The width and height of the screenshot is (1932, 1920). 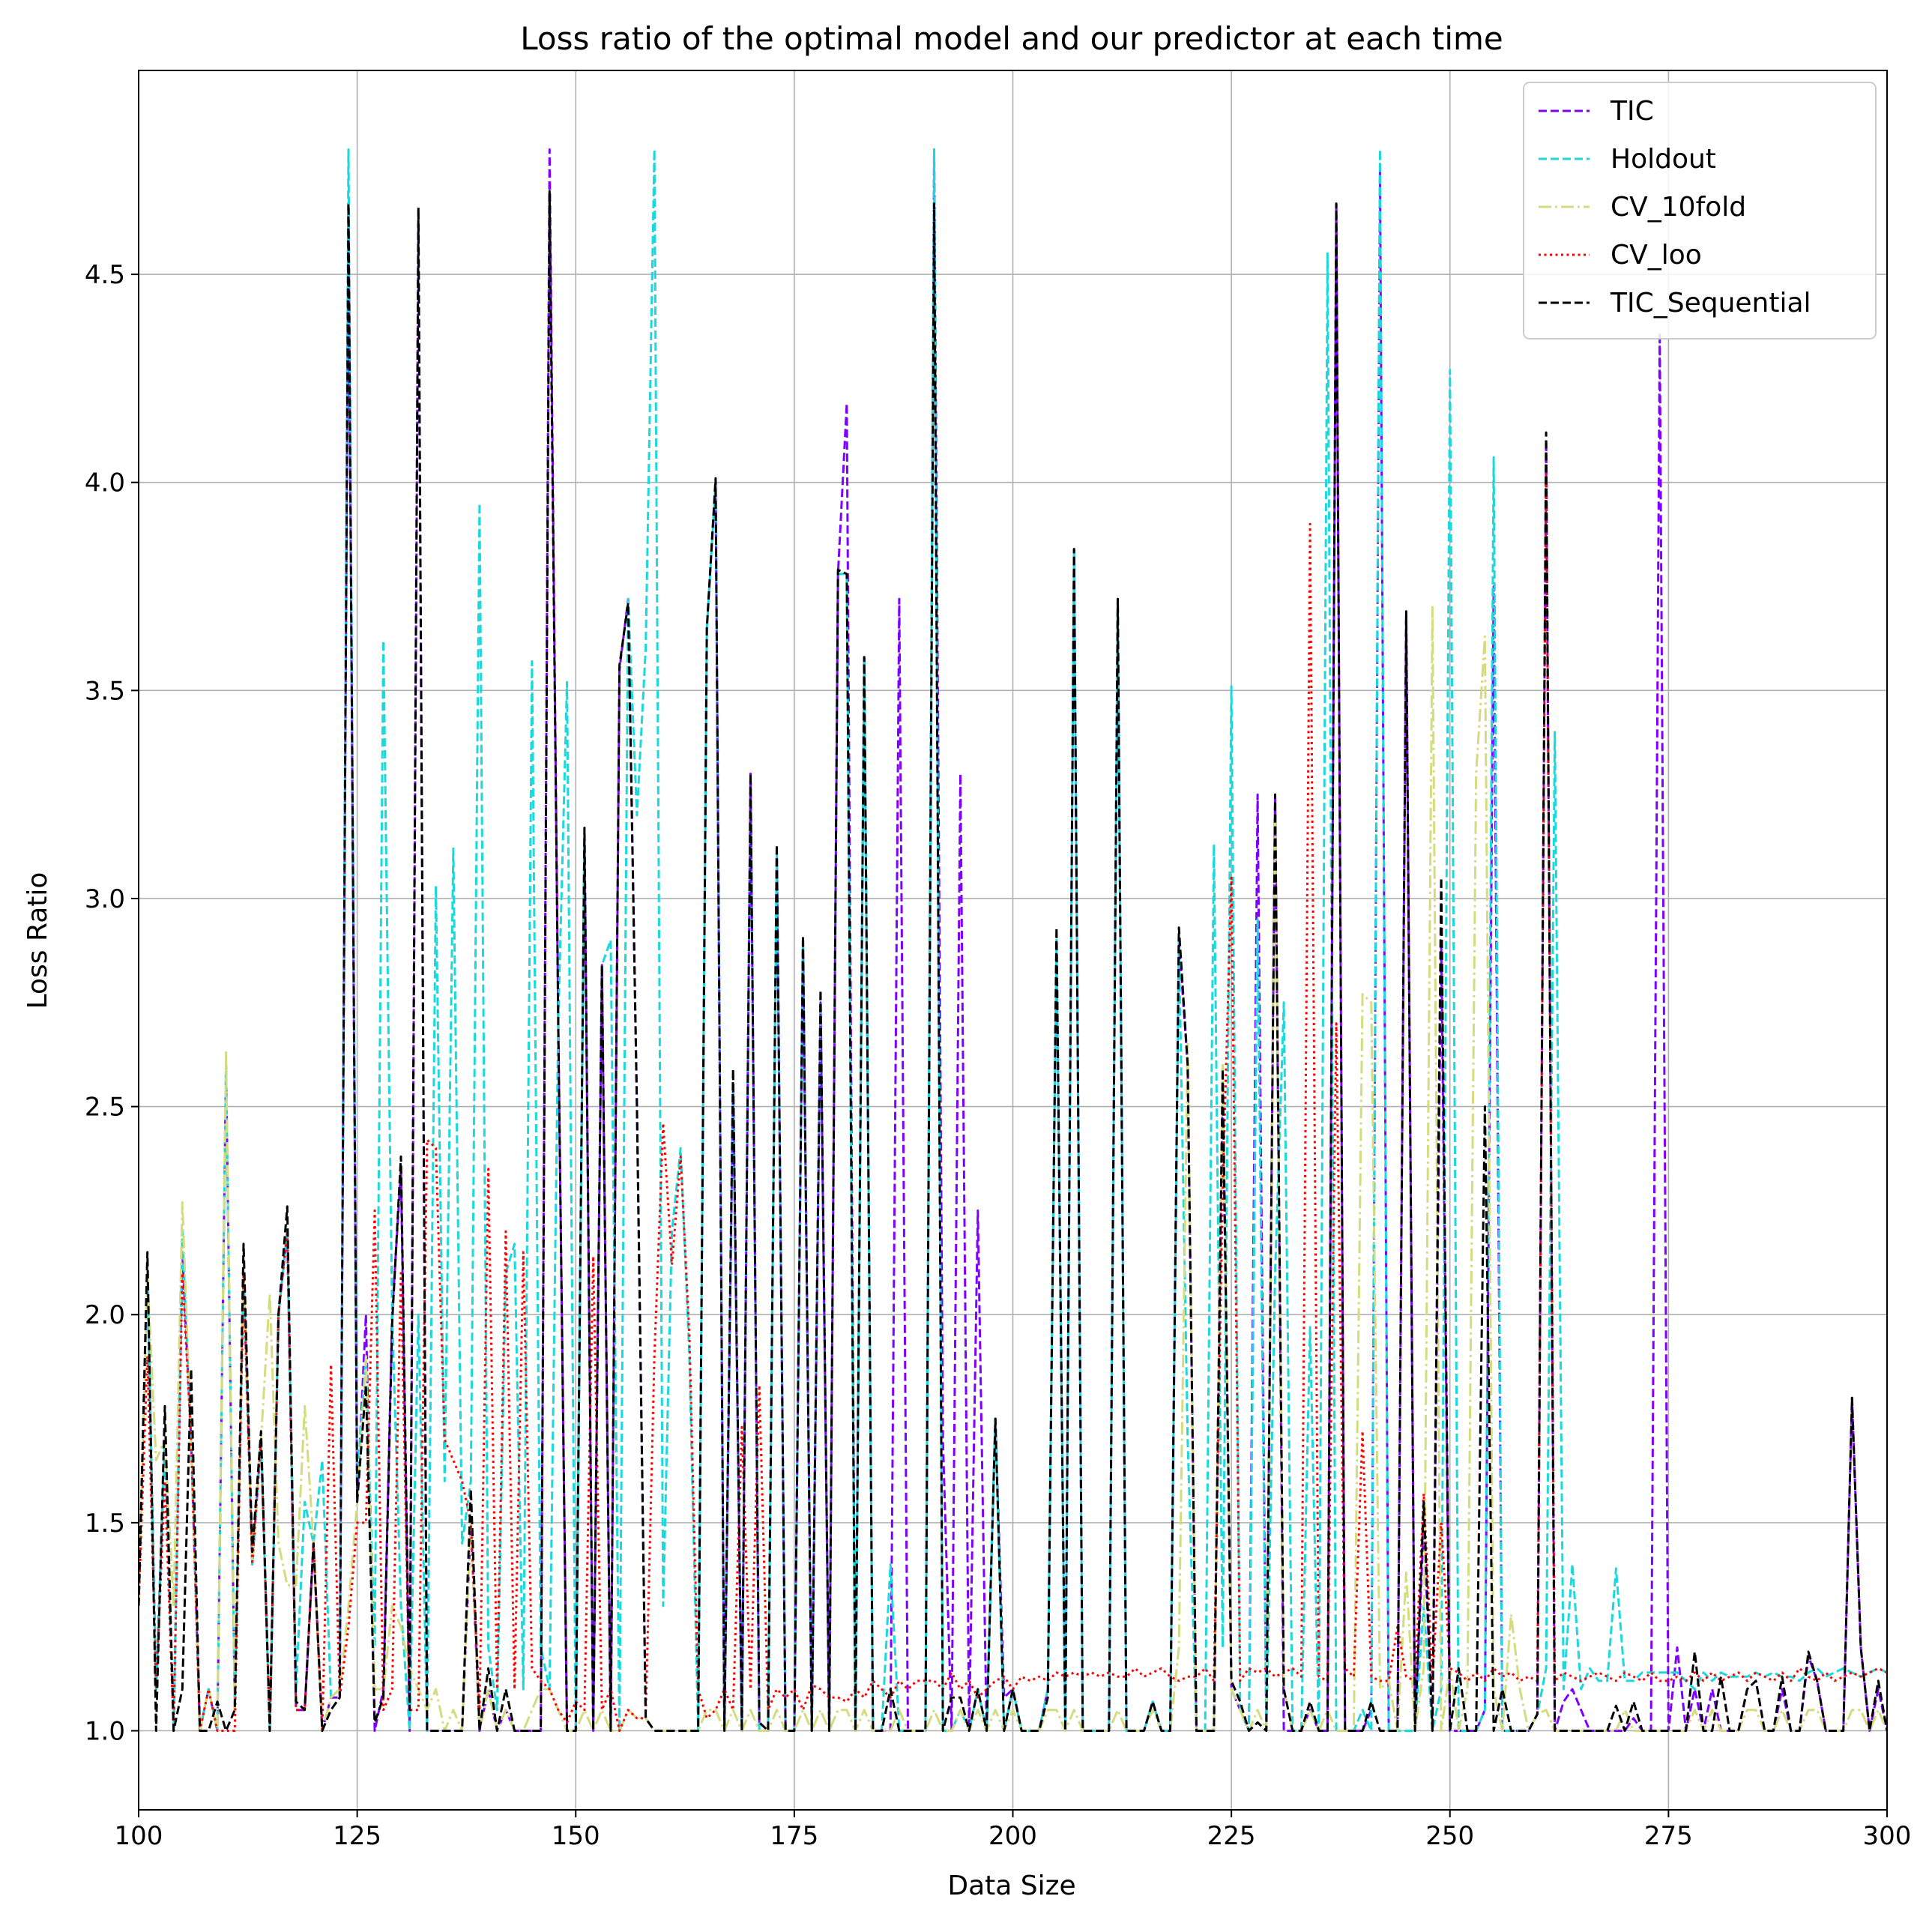 I want to click on x-tick-label: 200, so click(x=1013, y=1836).